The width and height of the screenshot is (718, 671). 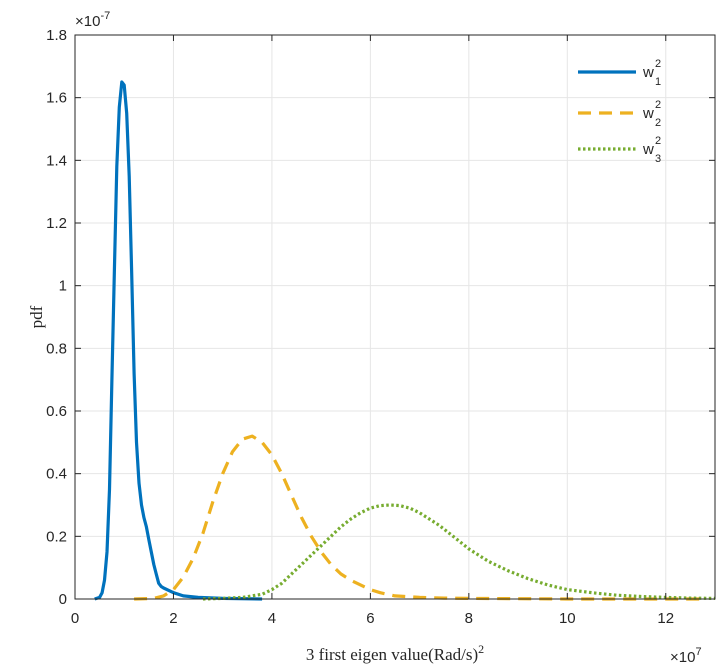 What do you see at coordinates (63, 286) in the screenshot?
I see `y-tick-label: 1` at bounding box center [63, 286].